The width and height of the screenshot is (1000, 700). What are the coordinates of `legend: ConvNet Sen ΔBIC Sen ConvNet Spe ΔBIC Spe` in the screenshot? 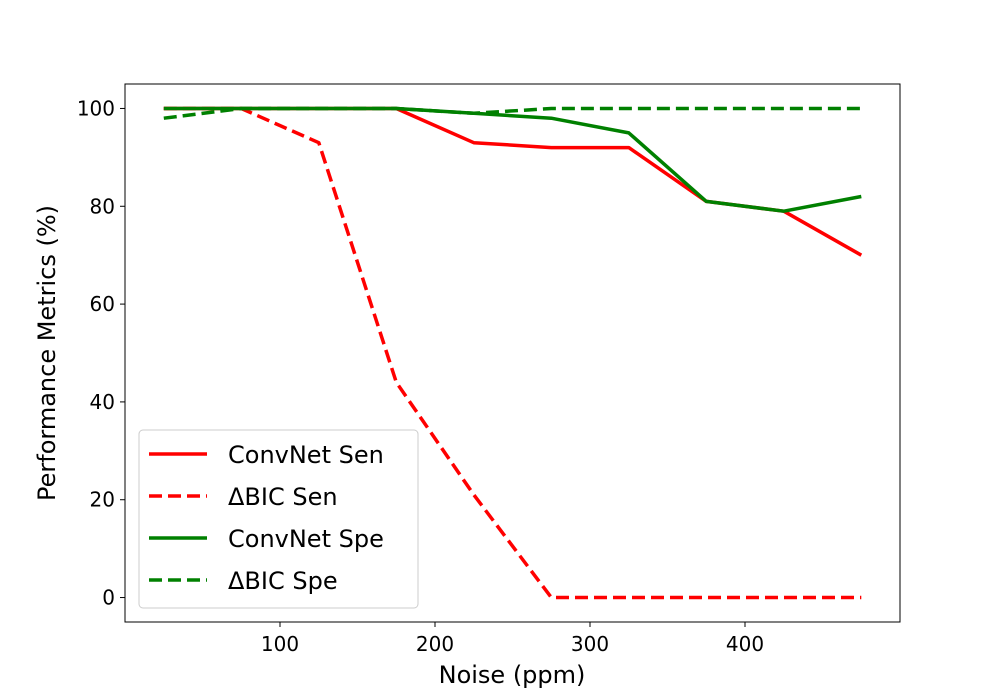 It's located at (278, 519).